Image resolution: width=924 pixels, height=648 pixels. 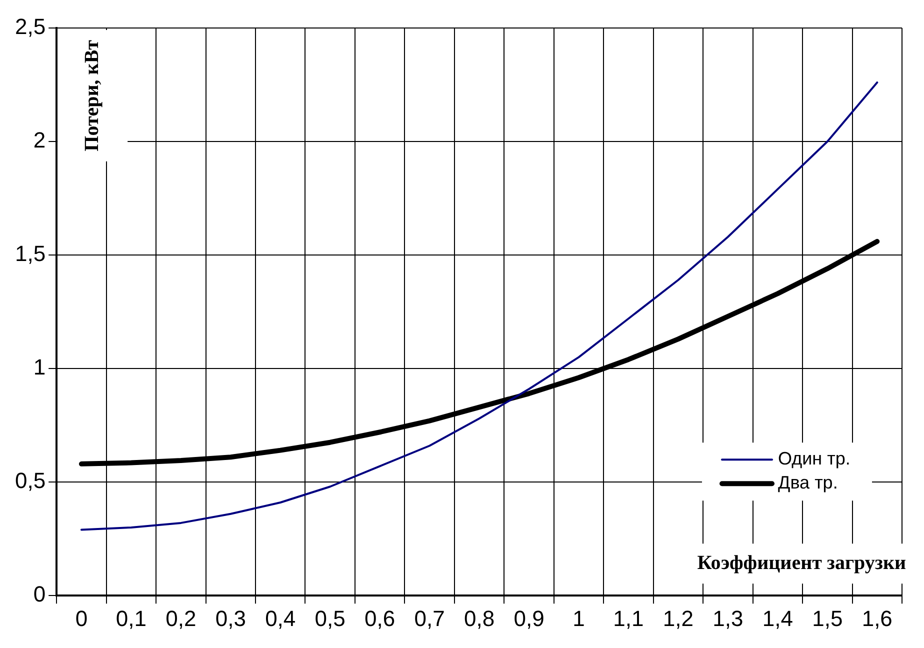 I want to click on x-tick-label: 0,2, so click(x=181, y=618).